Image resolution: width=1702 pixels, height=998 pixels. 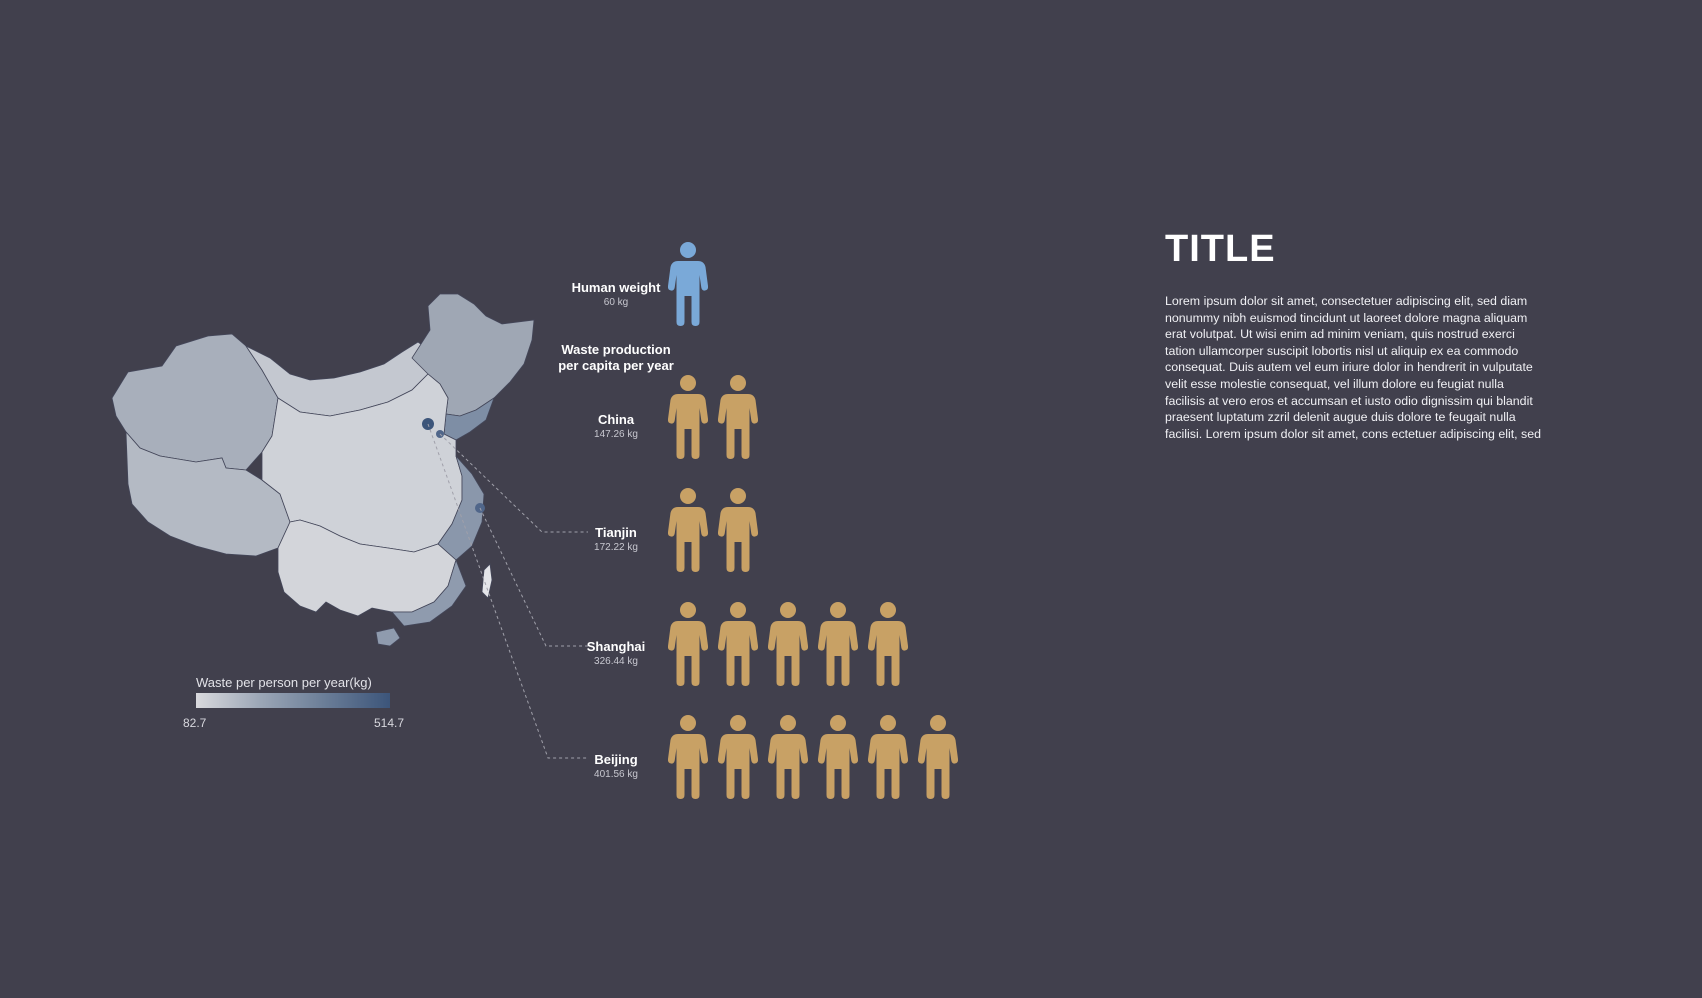 I want to click on callout-line-shanghai, so click(x=533, y=577).